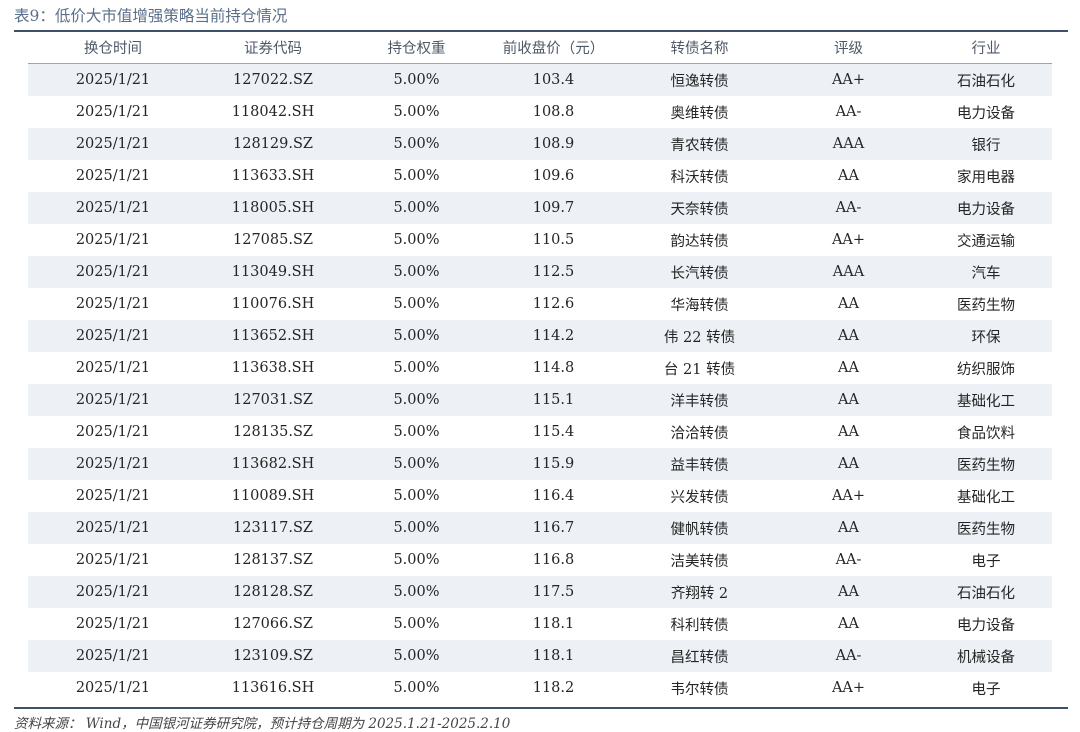 The height and width of the screenshot is (732, 1080). I want to click on cell-industry: 基础化工, so click(986, 400).